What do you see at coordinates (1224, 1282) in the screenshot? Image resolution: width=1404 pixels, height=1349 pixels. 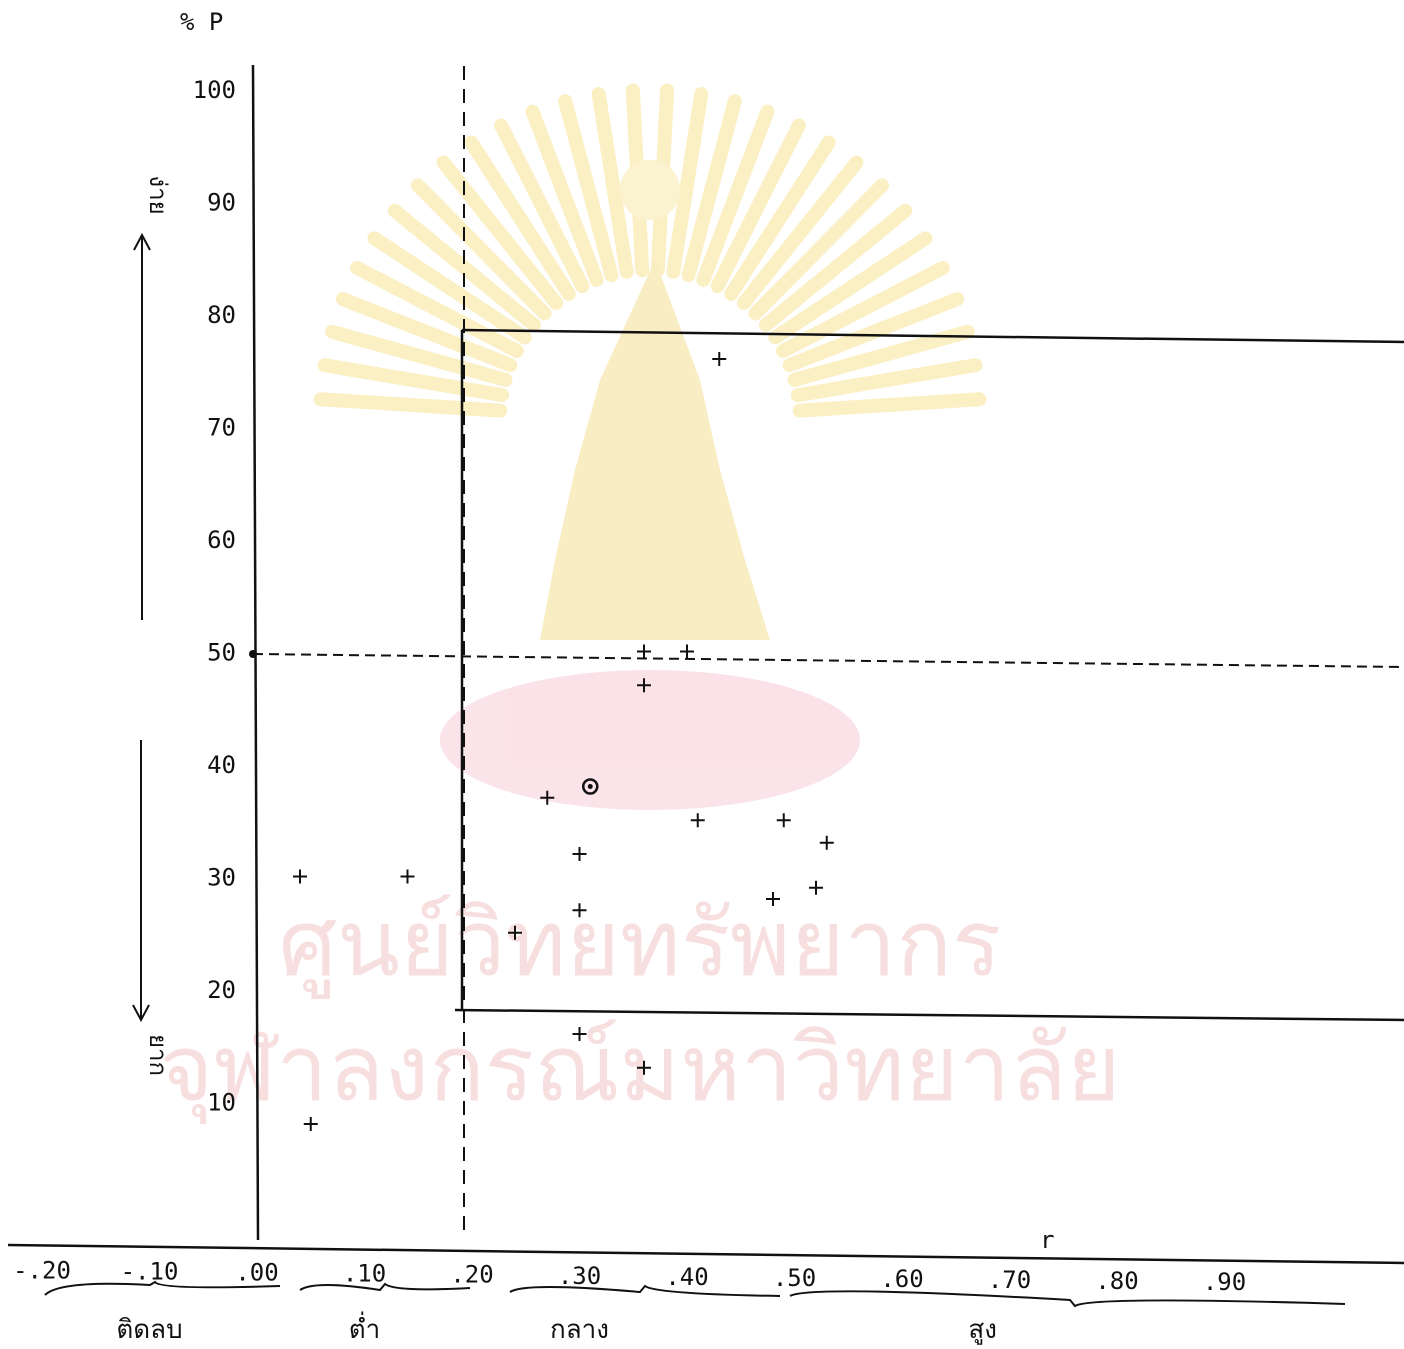 I see `x-tick-label: .90` at bounding box center [1224, 1282].